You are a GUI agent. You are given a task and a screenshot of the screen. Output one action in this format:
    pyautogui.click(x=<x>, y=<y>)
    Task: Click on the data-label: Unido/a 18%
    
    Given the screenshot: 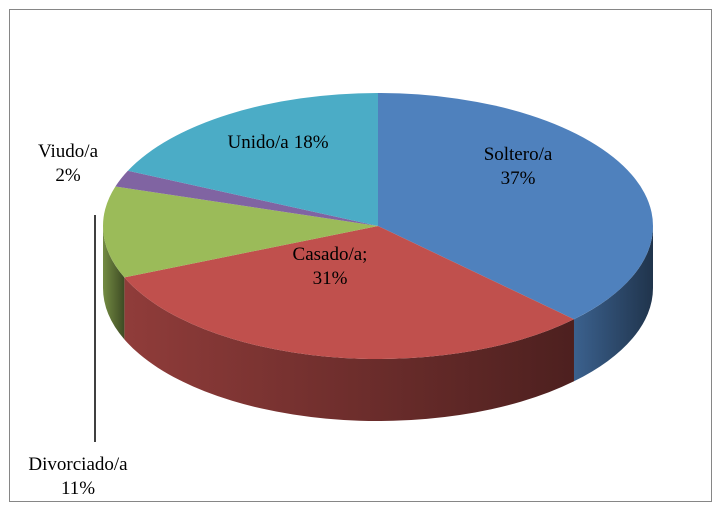 What is the action you would take?
    pyautogui.click(x=277, y=142)
    